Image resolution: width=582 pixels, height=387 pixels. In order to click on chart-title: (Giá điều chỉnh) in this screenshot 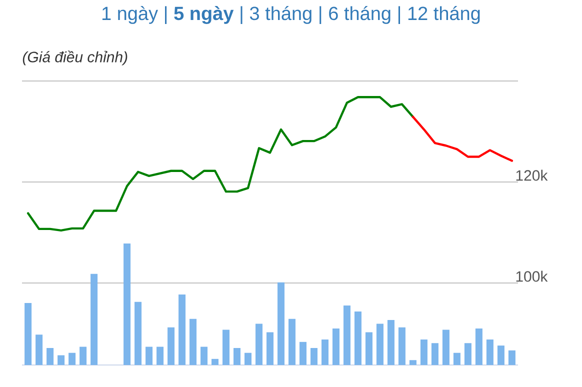, I will do `click(75, 58)`.